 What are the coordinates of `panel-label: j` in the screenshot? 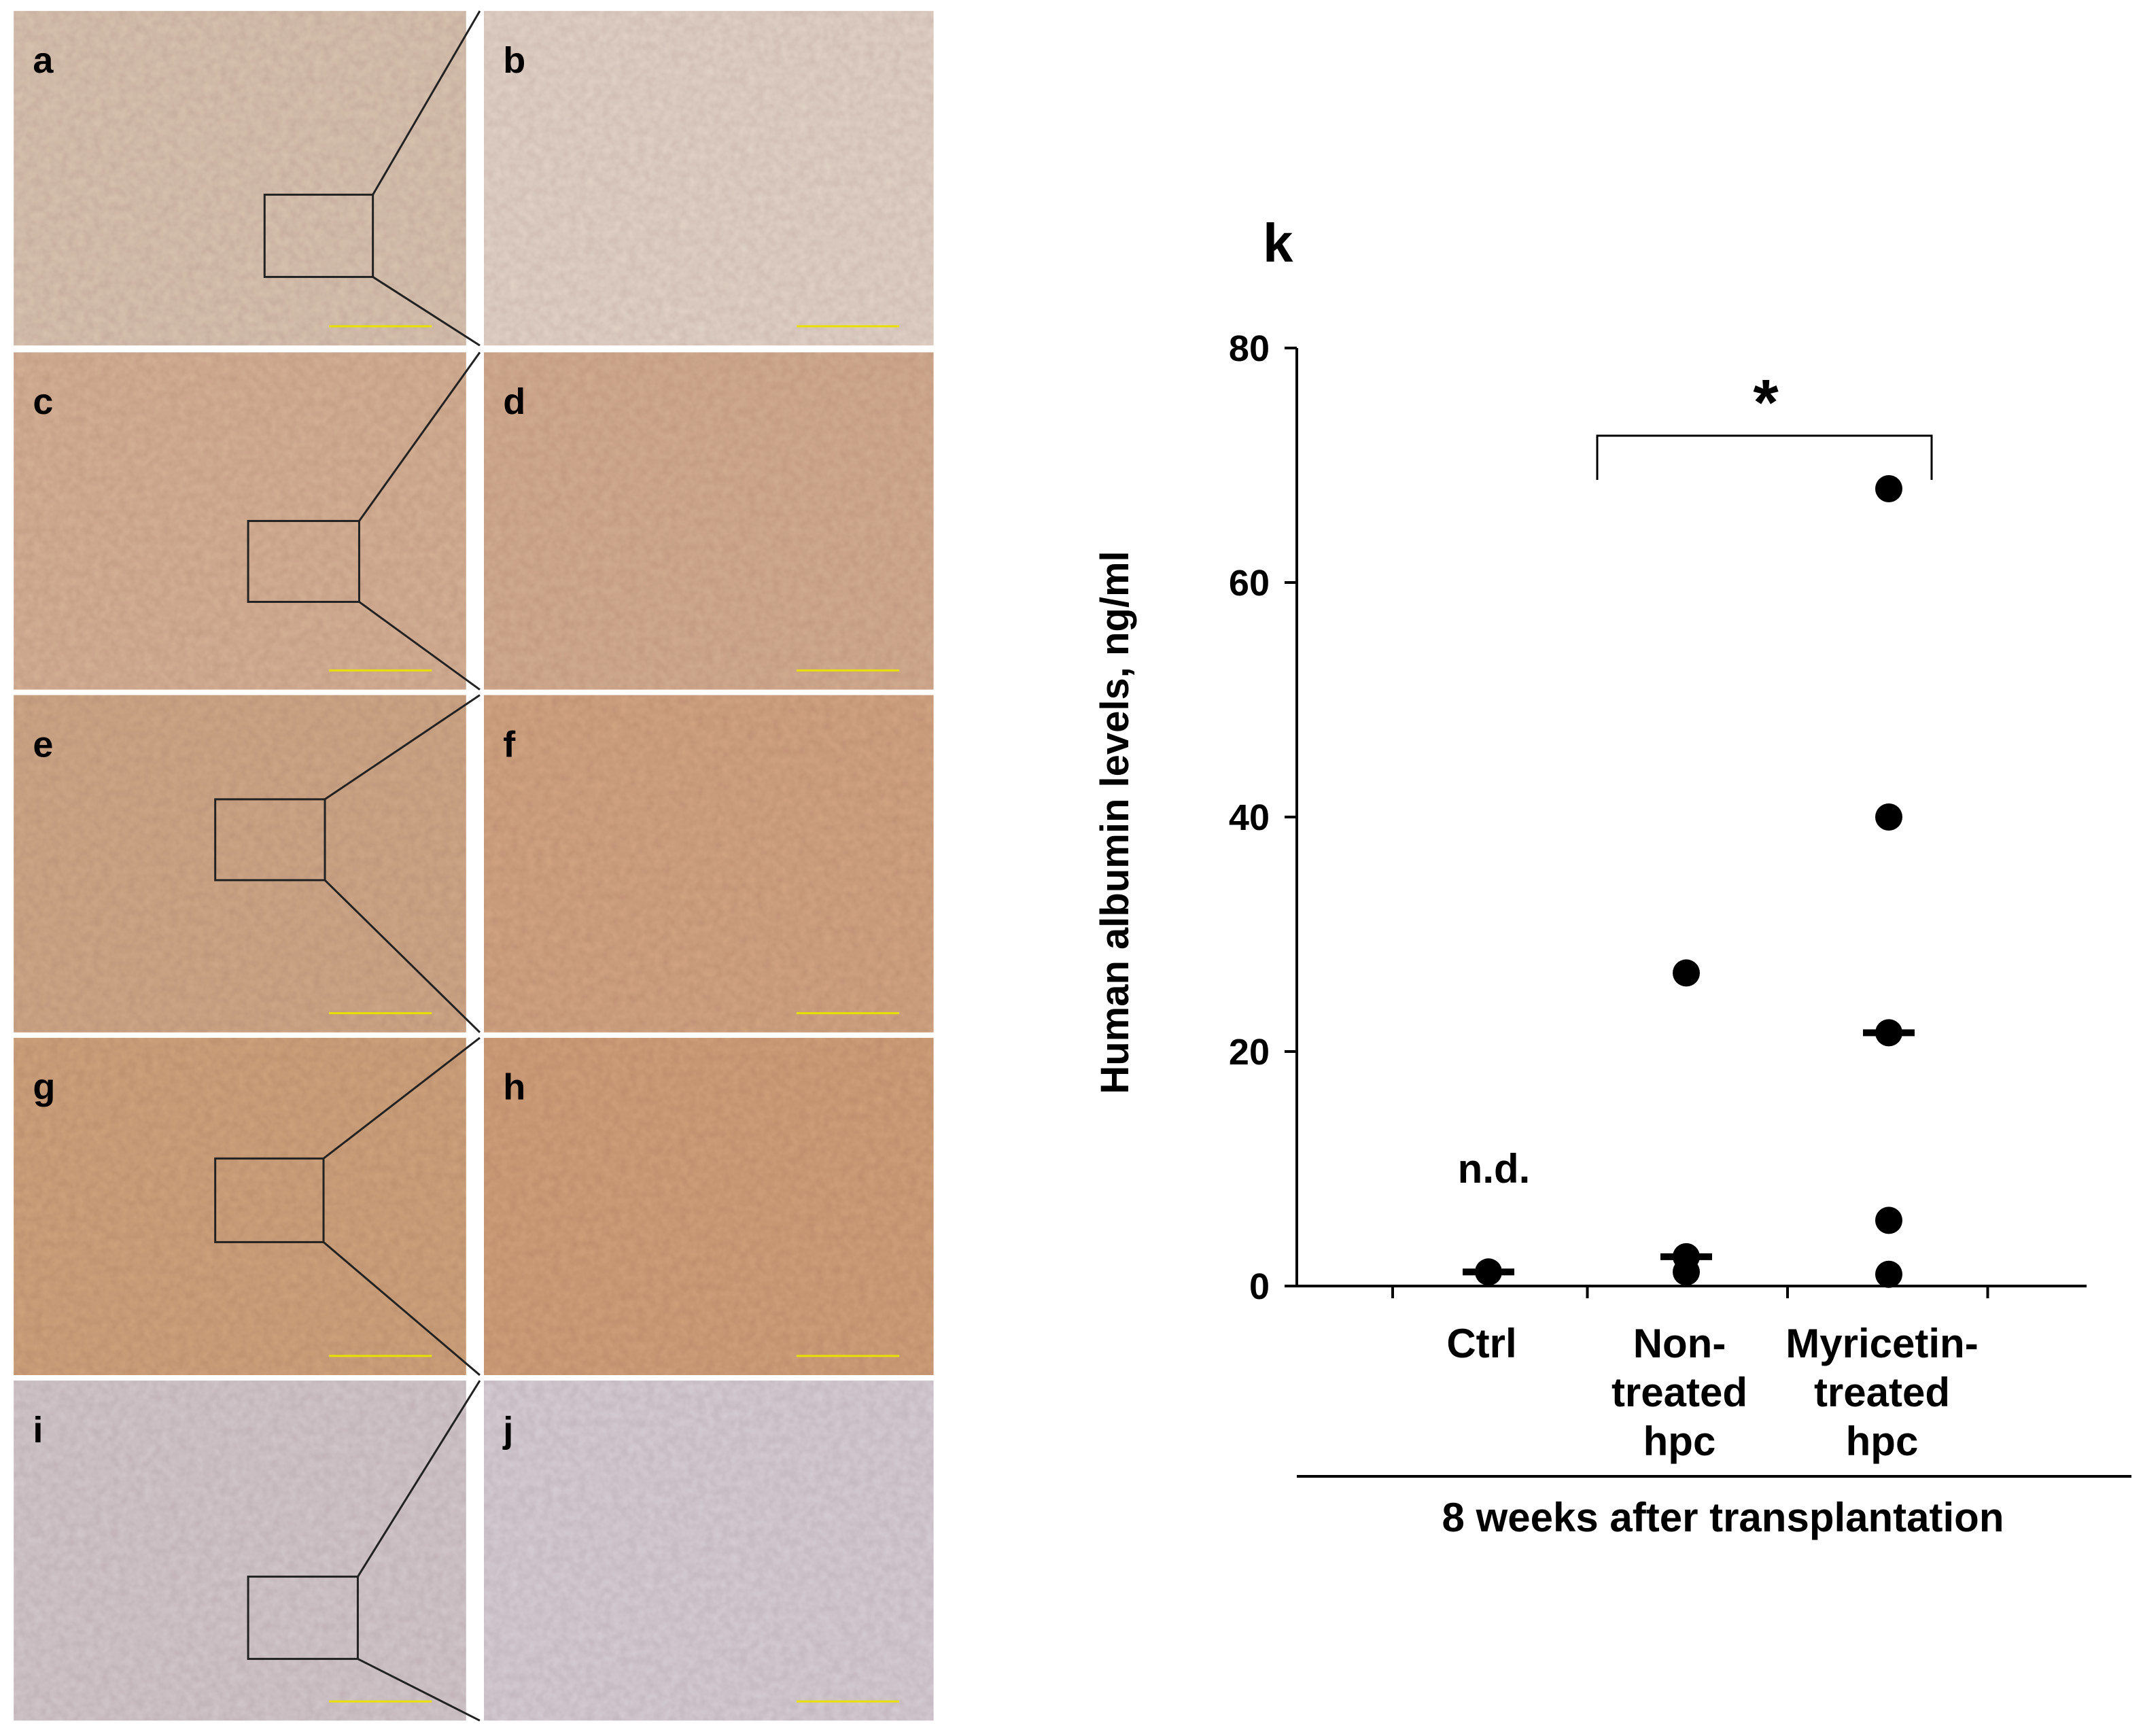 It's located at (507, 1430).